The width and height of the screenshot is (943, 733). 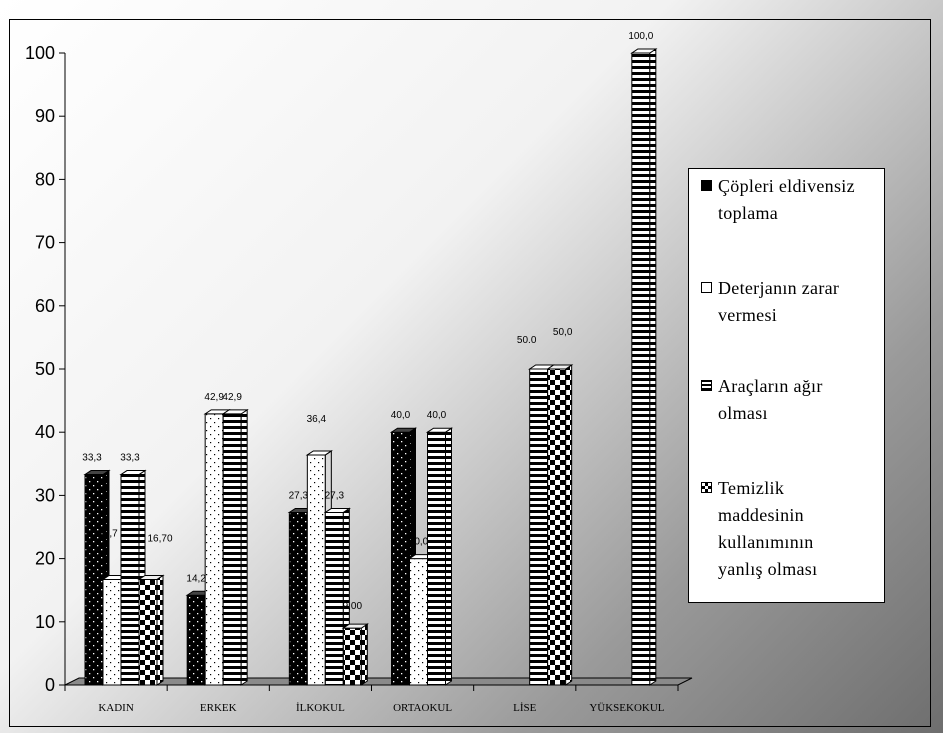 I want to click on legend-label: vermesi, so click(x=748, y=315).